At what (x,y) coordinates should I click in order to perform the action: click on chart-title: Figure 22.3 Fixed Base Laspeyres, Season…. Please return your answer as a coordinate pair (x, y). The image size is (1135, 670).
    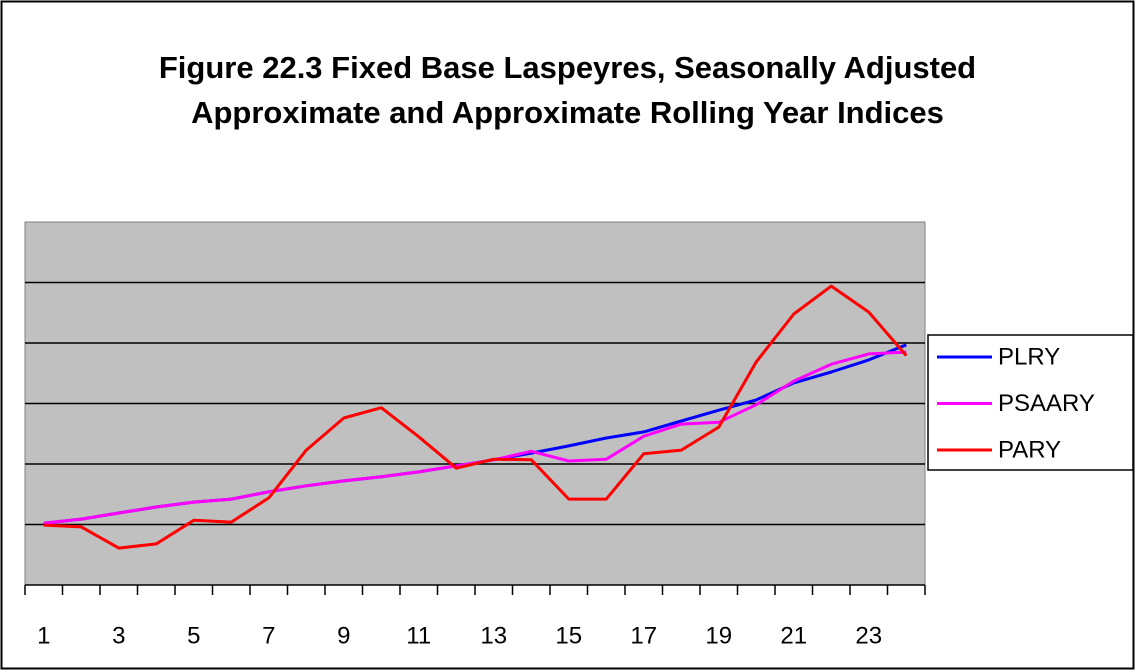
    Looking at the image, I should click on (567, 90).